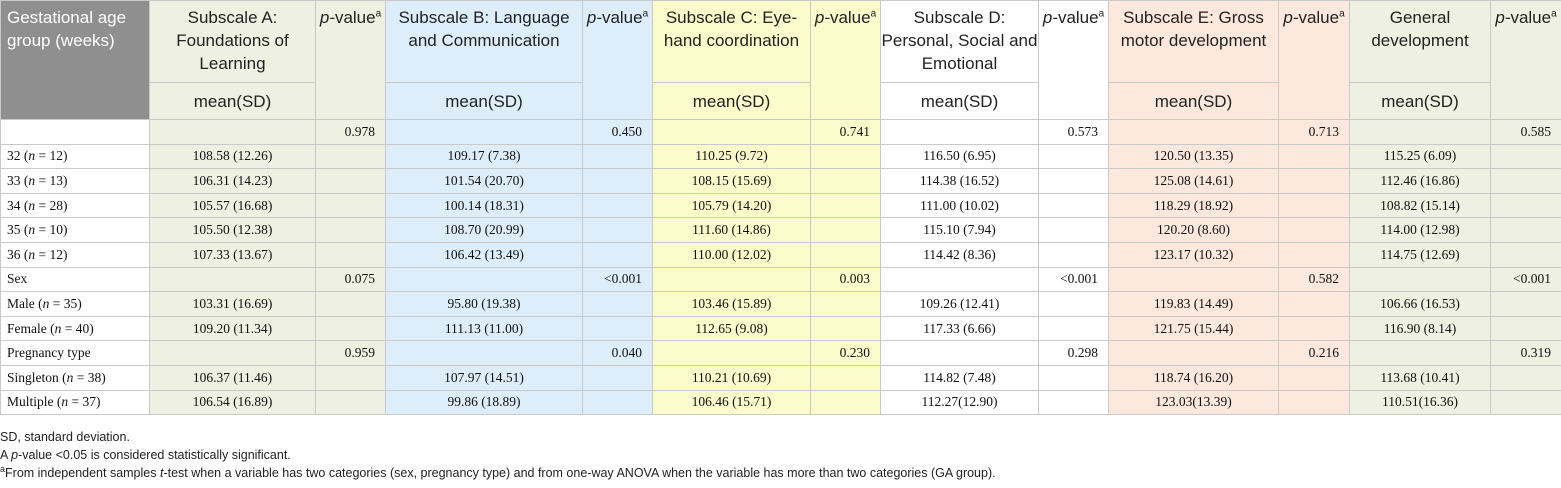 The height and width of the screenshot is (488, 1561). What do you see at coordinates (731, 41) in the screenshot?
I see `header-subscale-c: Subscale C: Eye-hand coordination` at bounding box center [731, 41].